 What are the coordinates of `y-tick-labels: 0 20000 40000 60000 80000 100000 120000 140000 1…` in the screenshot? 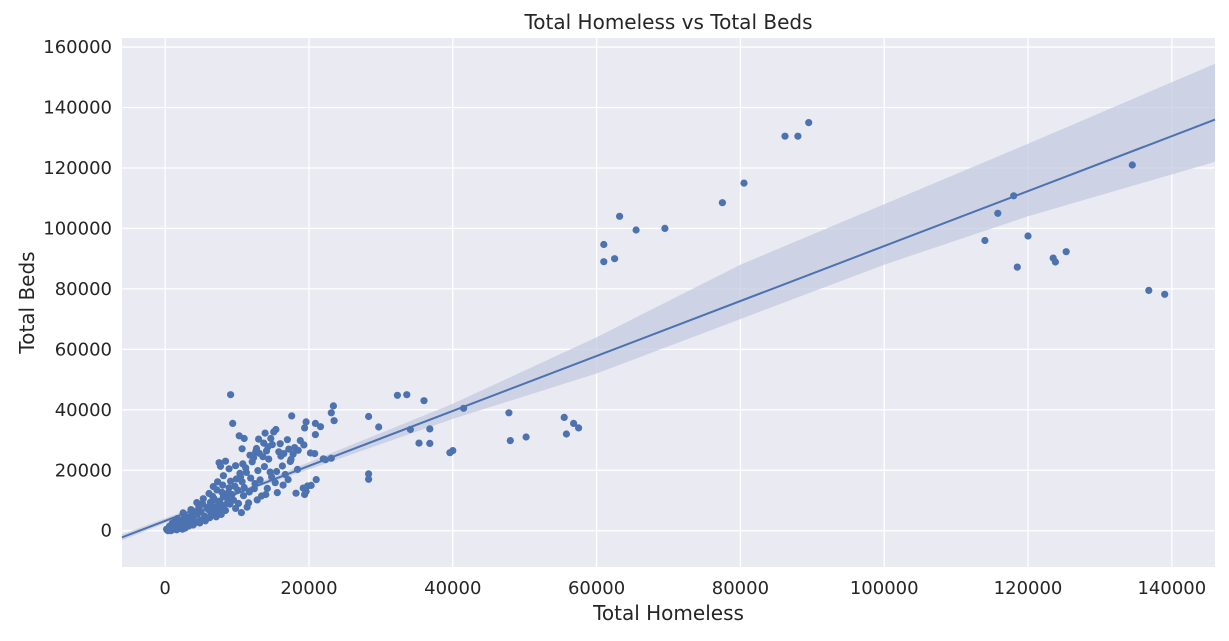 It's located at (77, 289).